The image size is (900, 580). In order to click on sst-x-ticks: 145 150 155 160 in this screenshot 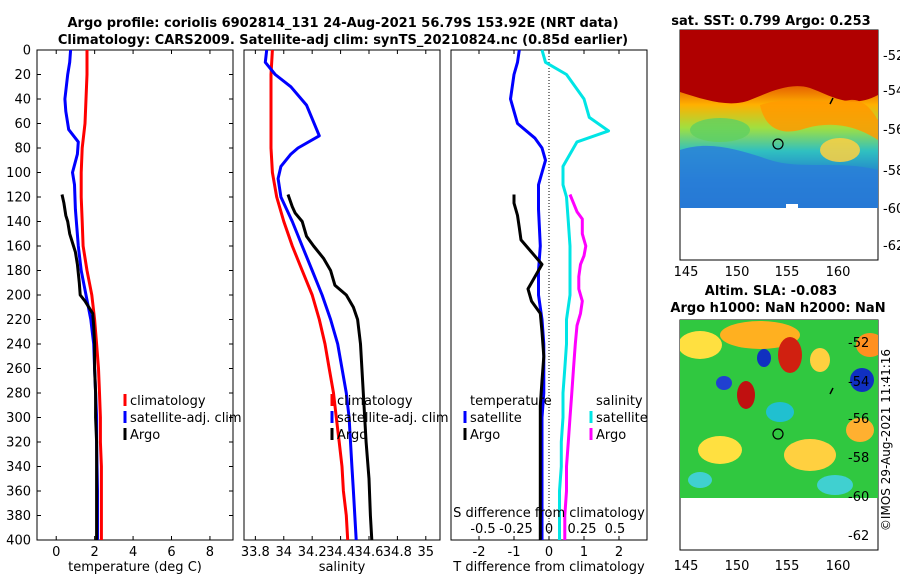, I will do `click(762, 272)`.